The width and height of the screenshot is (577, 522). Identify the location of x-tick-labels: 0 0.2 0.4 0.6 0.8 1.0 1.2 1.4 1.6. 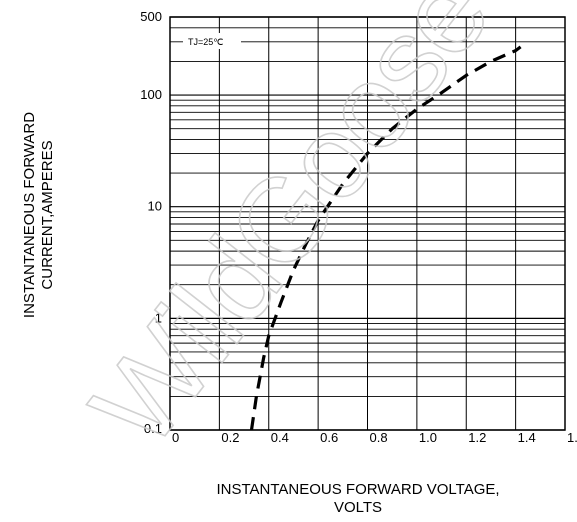
(374, 437).